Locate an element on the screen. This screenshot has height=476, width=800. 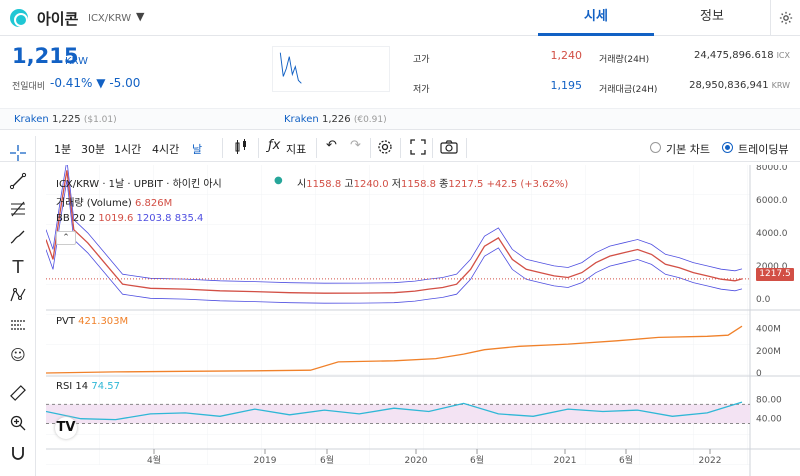
close-label: 종 is located at coordinates (444, 184).